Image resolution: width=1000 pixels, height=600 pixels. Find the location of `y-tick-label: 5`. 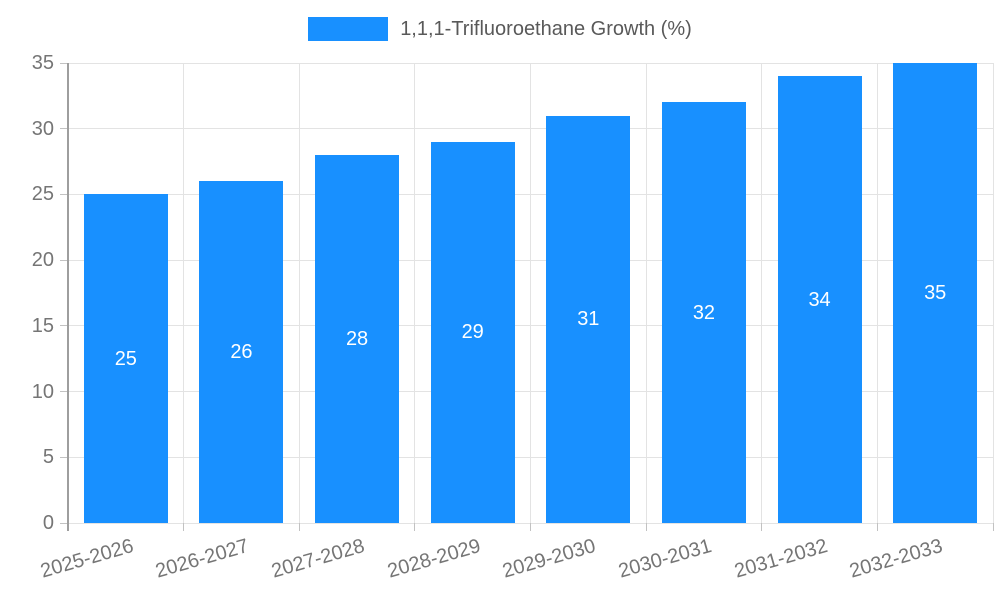

y-tick-label: 5 is located at coordinates (48, 457).